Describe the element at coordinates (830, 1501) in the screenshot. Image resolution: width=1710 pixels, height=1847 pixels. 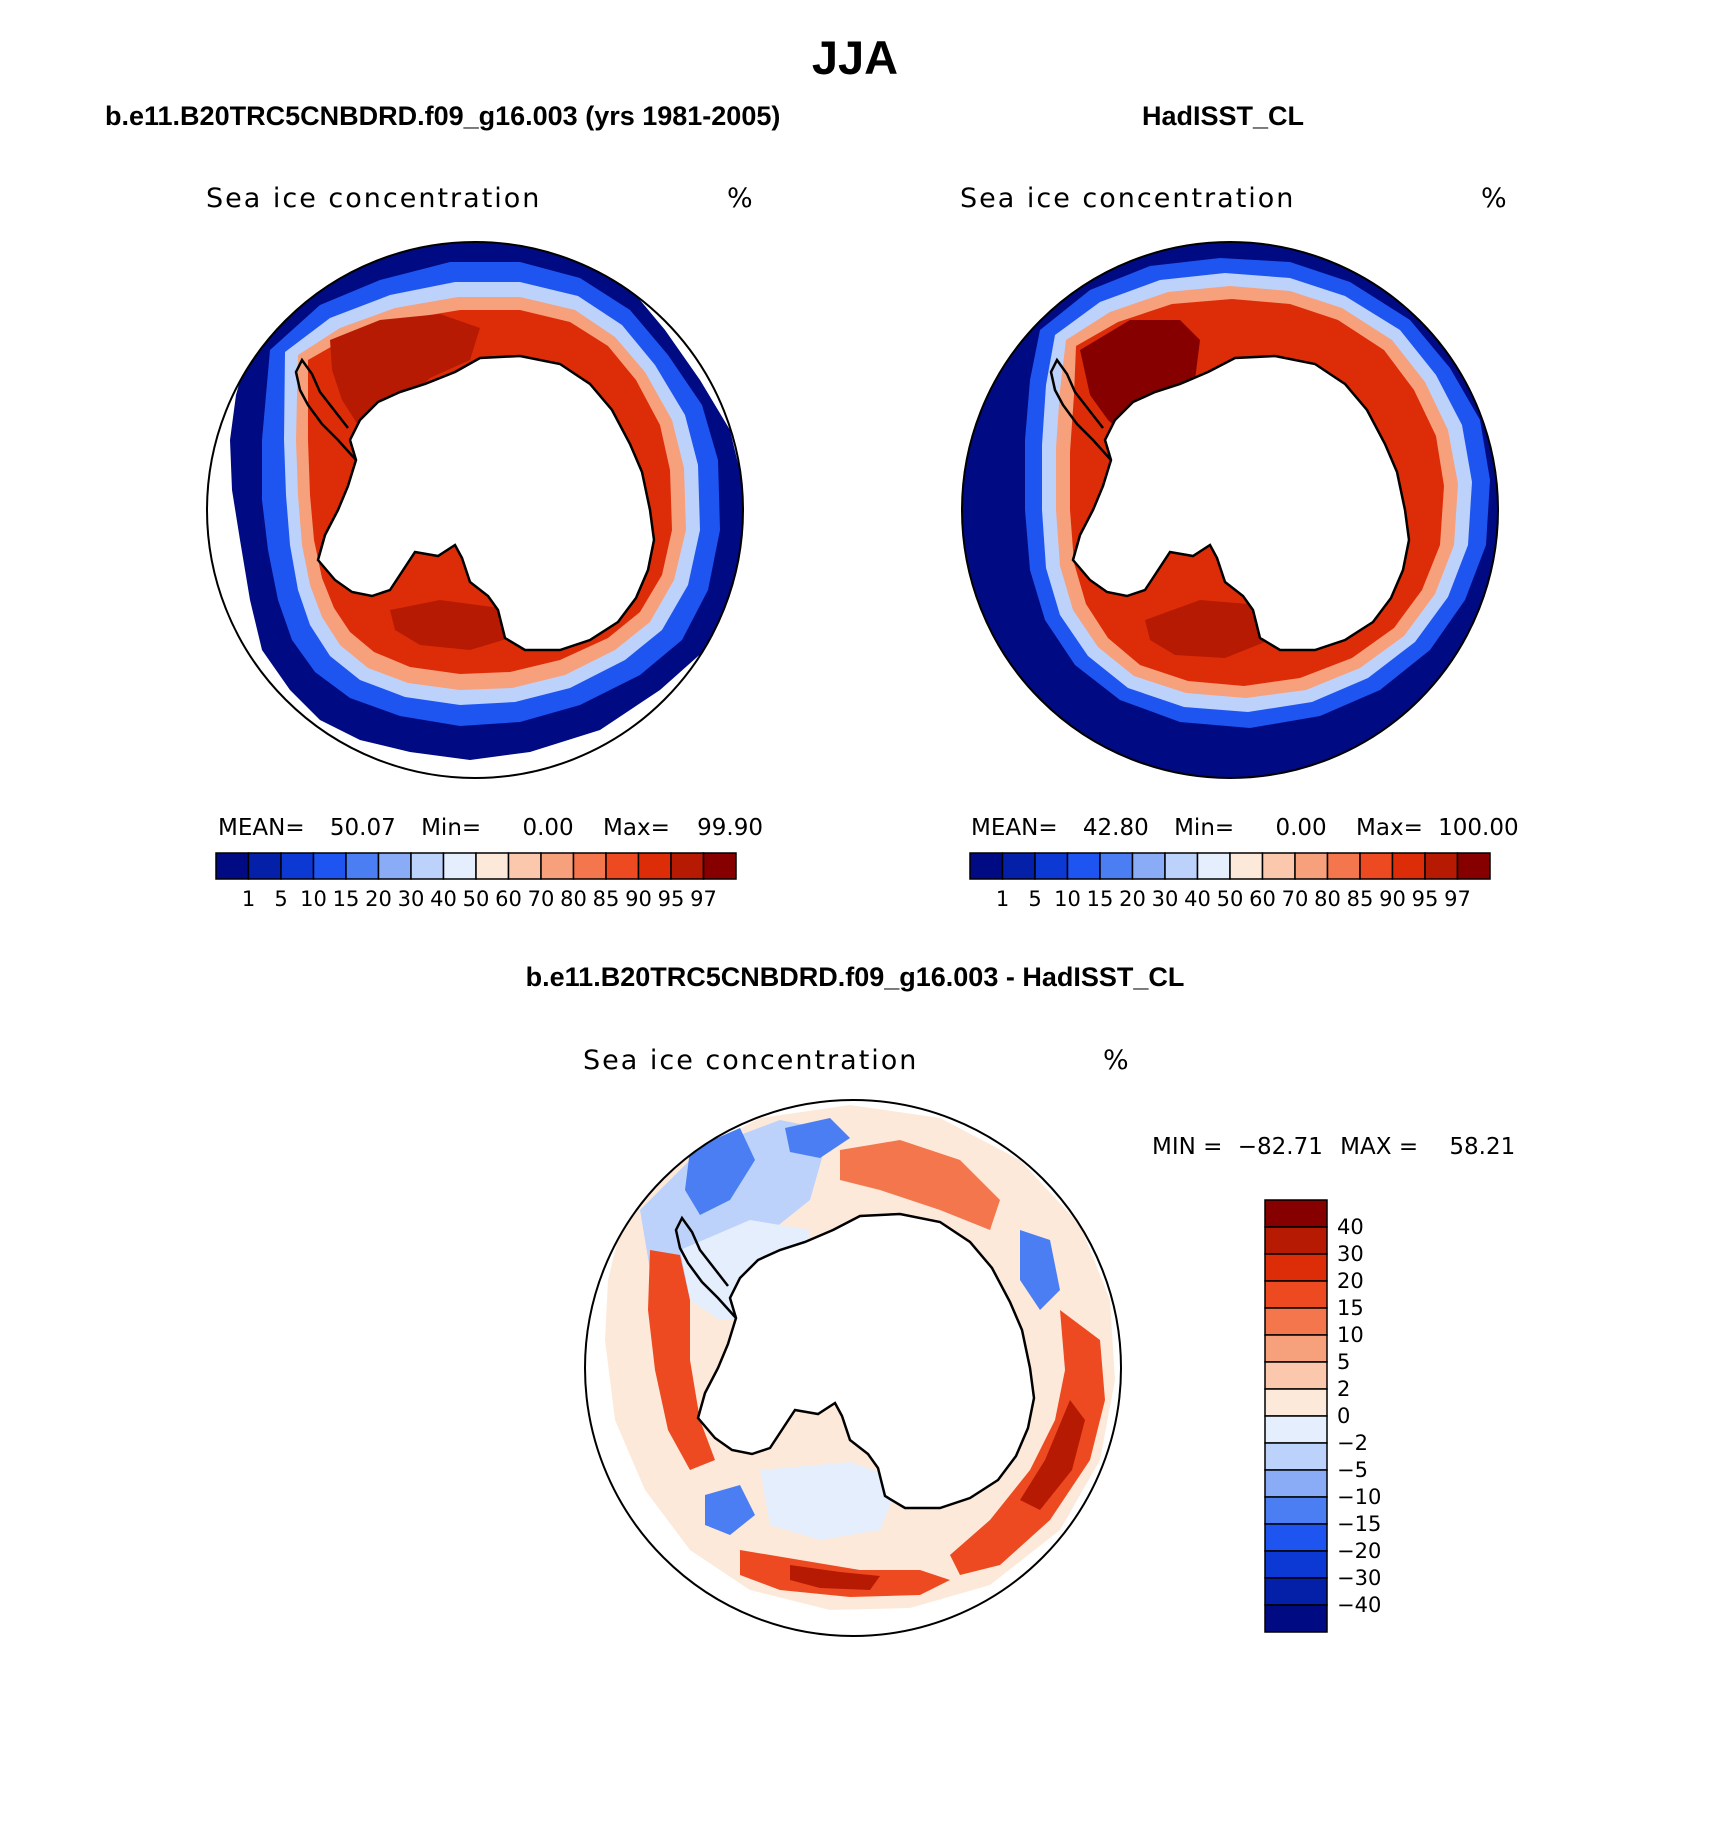
I see `diff-pale-blue-south` at that location.